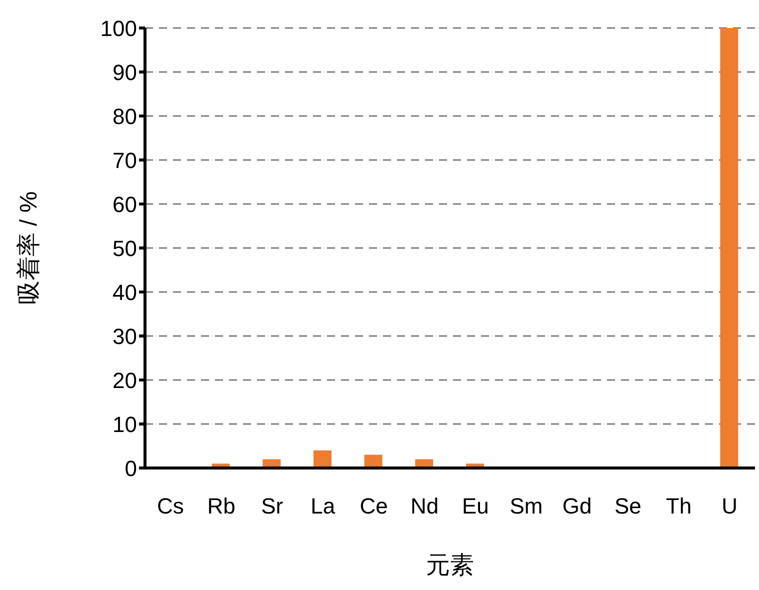 The width and height of the screenshot is (759, 590). I want to click on x-tick-label: Rb, so click(221, 506).